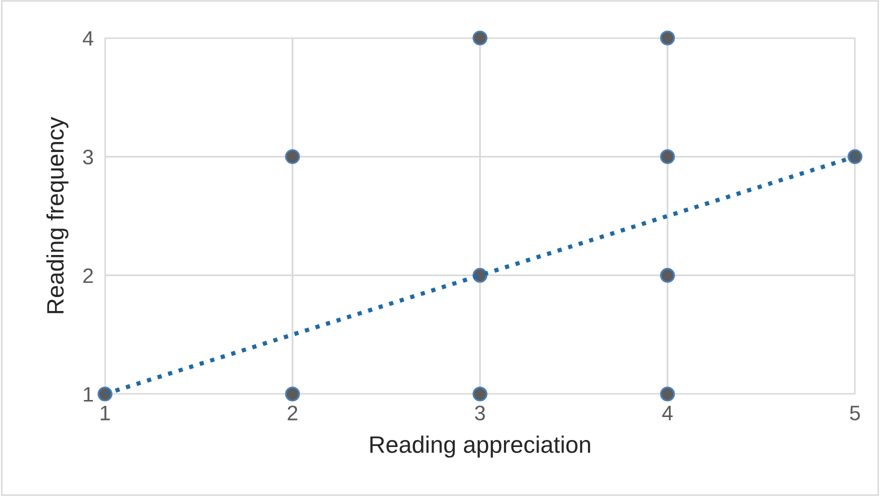 Image resolution: width=880 pixels, height=496 pixels. I want to click on x-tick-label: 1, so click(105, 413).